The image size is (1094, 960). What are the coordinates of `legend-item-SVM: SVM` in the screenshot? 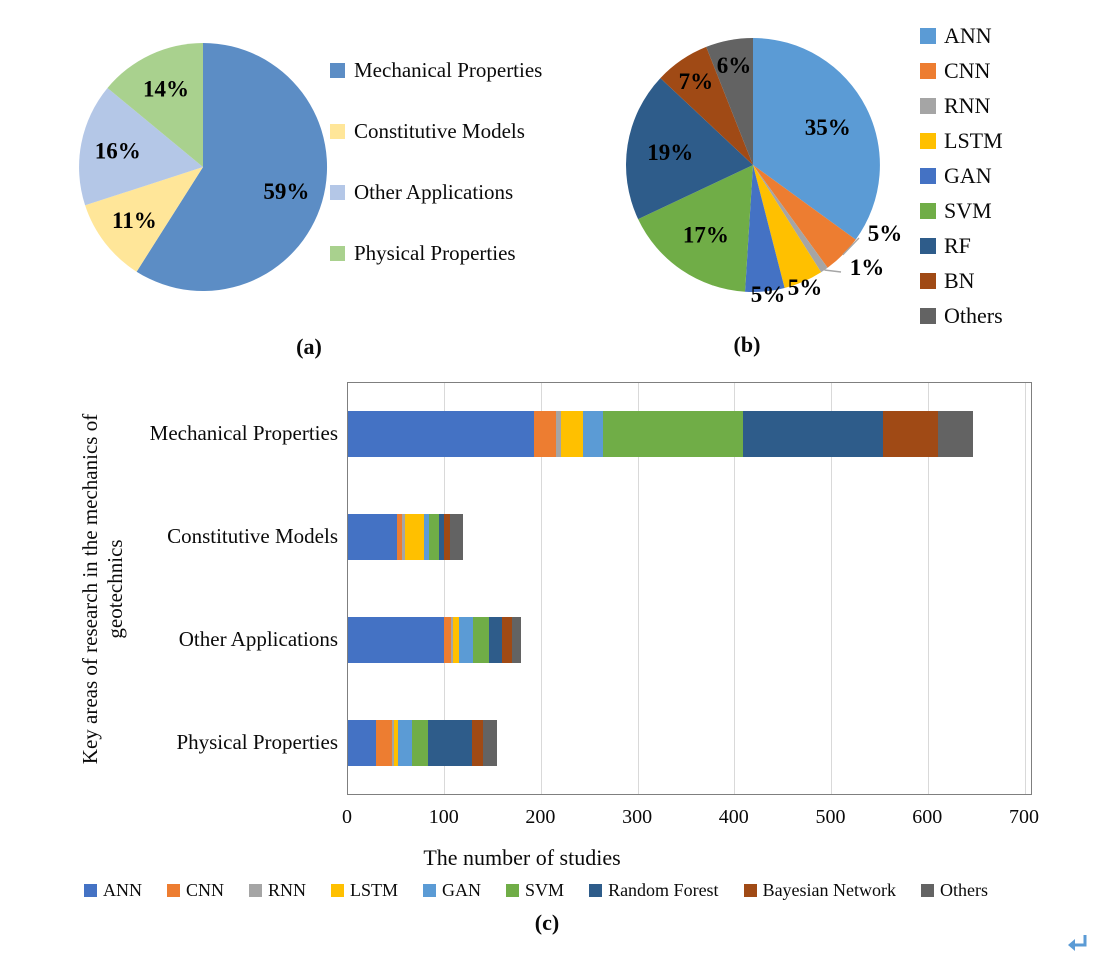 It's located at (535, 890).